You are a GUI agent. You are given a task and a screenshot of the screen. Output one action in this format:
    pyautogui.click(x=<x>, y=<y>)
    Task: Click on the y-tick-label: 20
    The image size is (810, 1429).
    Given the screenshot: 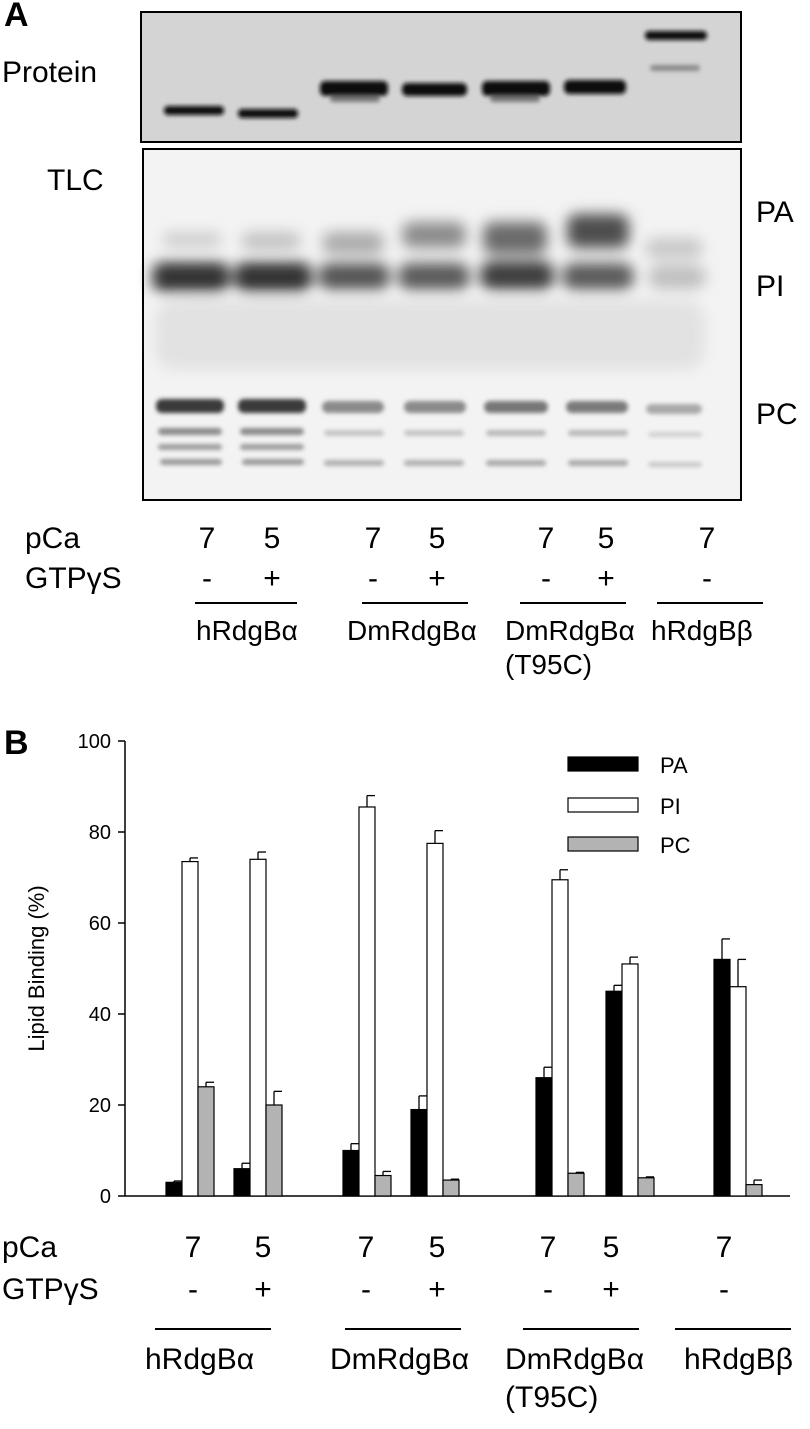 What is the action you would take?
    pyautogui.click(x=100, y=1106)
    